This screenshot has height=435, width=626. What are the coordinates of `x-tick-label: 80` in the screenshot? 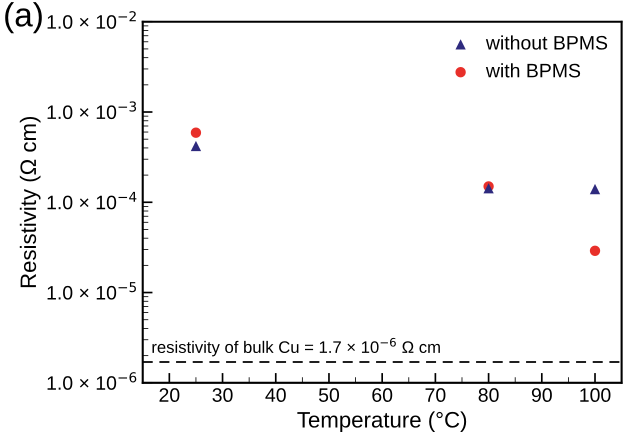 It's located at (488, 395).